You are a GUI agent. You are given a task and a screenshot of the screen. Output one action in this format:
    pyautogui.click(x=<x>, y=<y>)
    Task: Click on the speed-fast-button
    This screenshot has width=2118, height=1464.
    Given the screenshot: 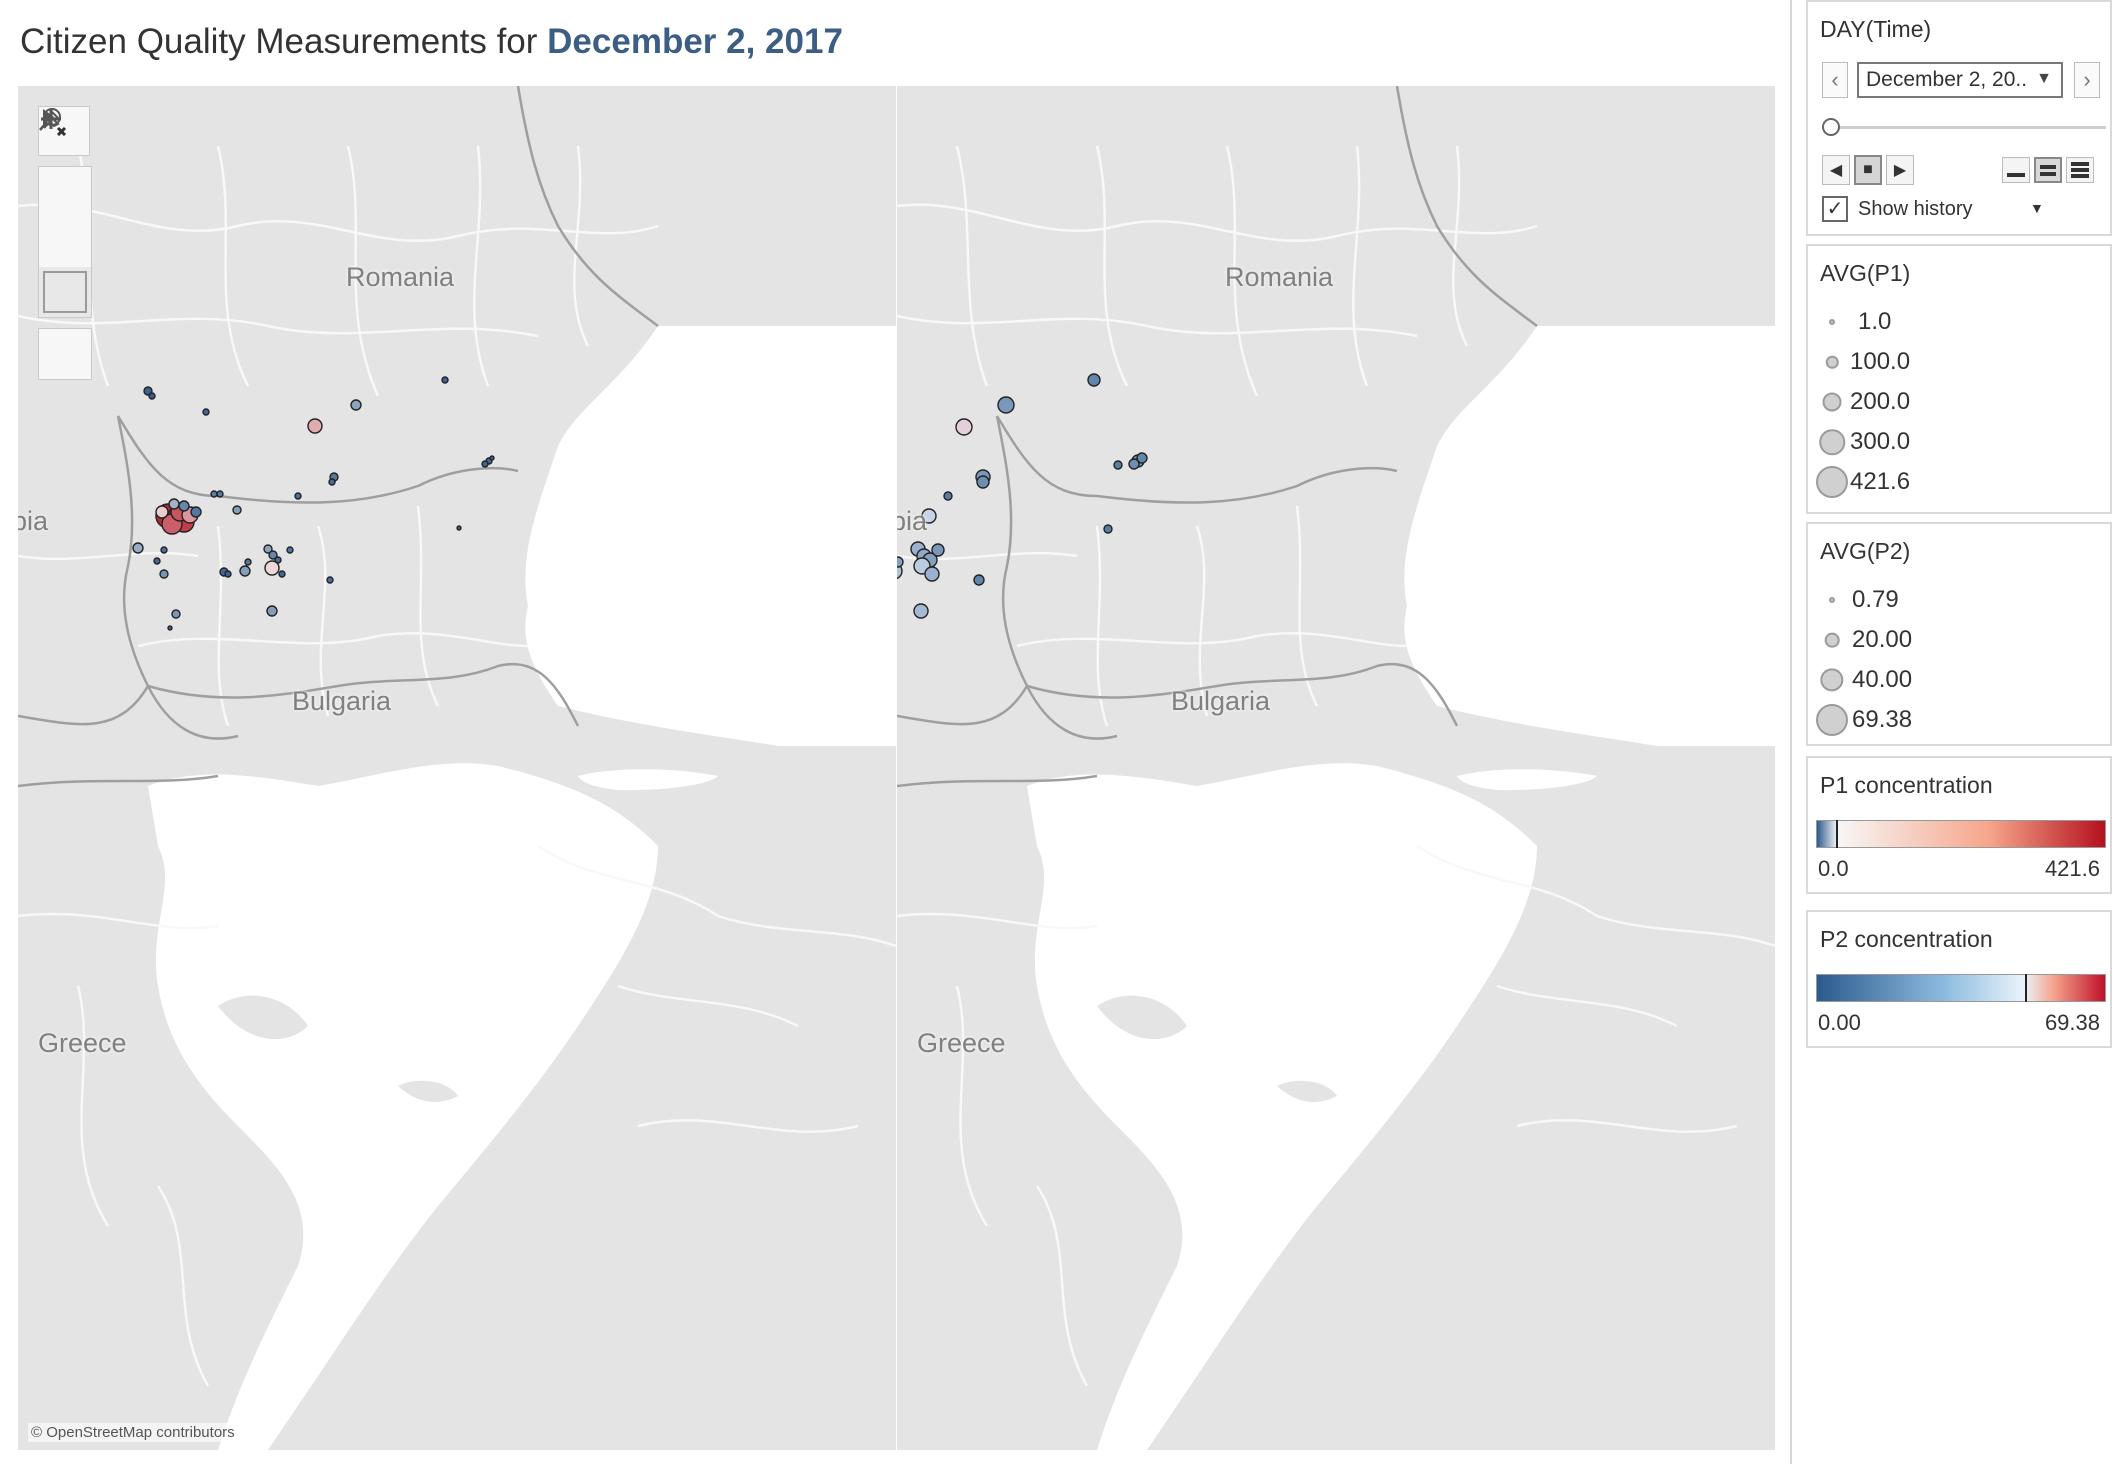 What is the action you would take?
    pyautogui.click(x=2080, y=170)
    